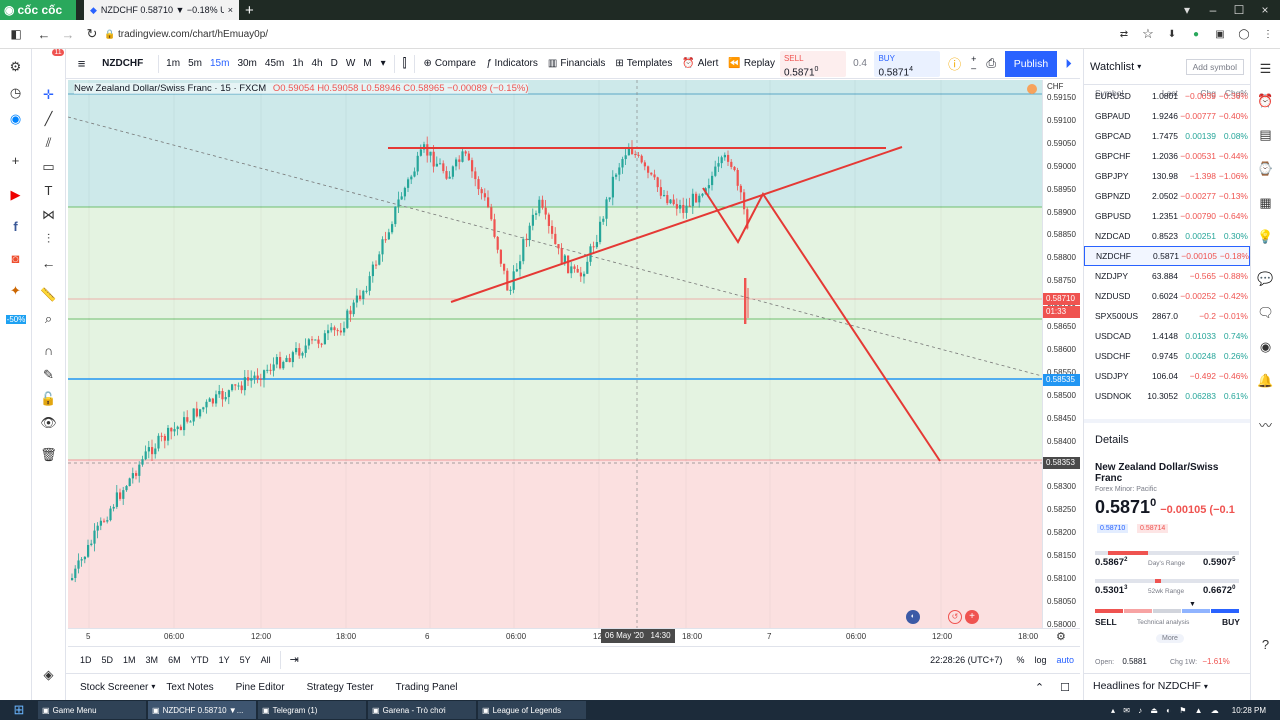 The image size is (1280, 720). Describe the element at coordinates (576, 63) in the screenshot. I see `financials-button: ▥ Financials` at that location.